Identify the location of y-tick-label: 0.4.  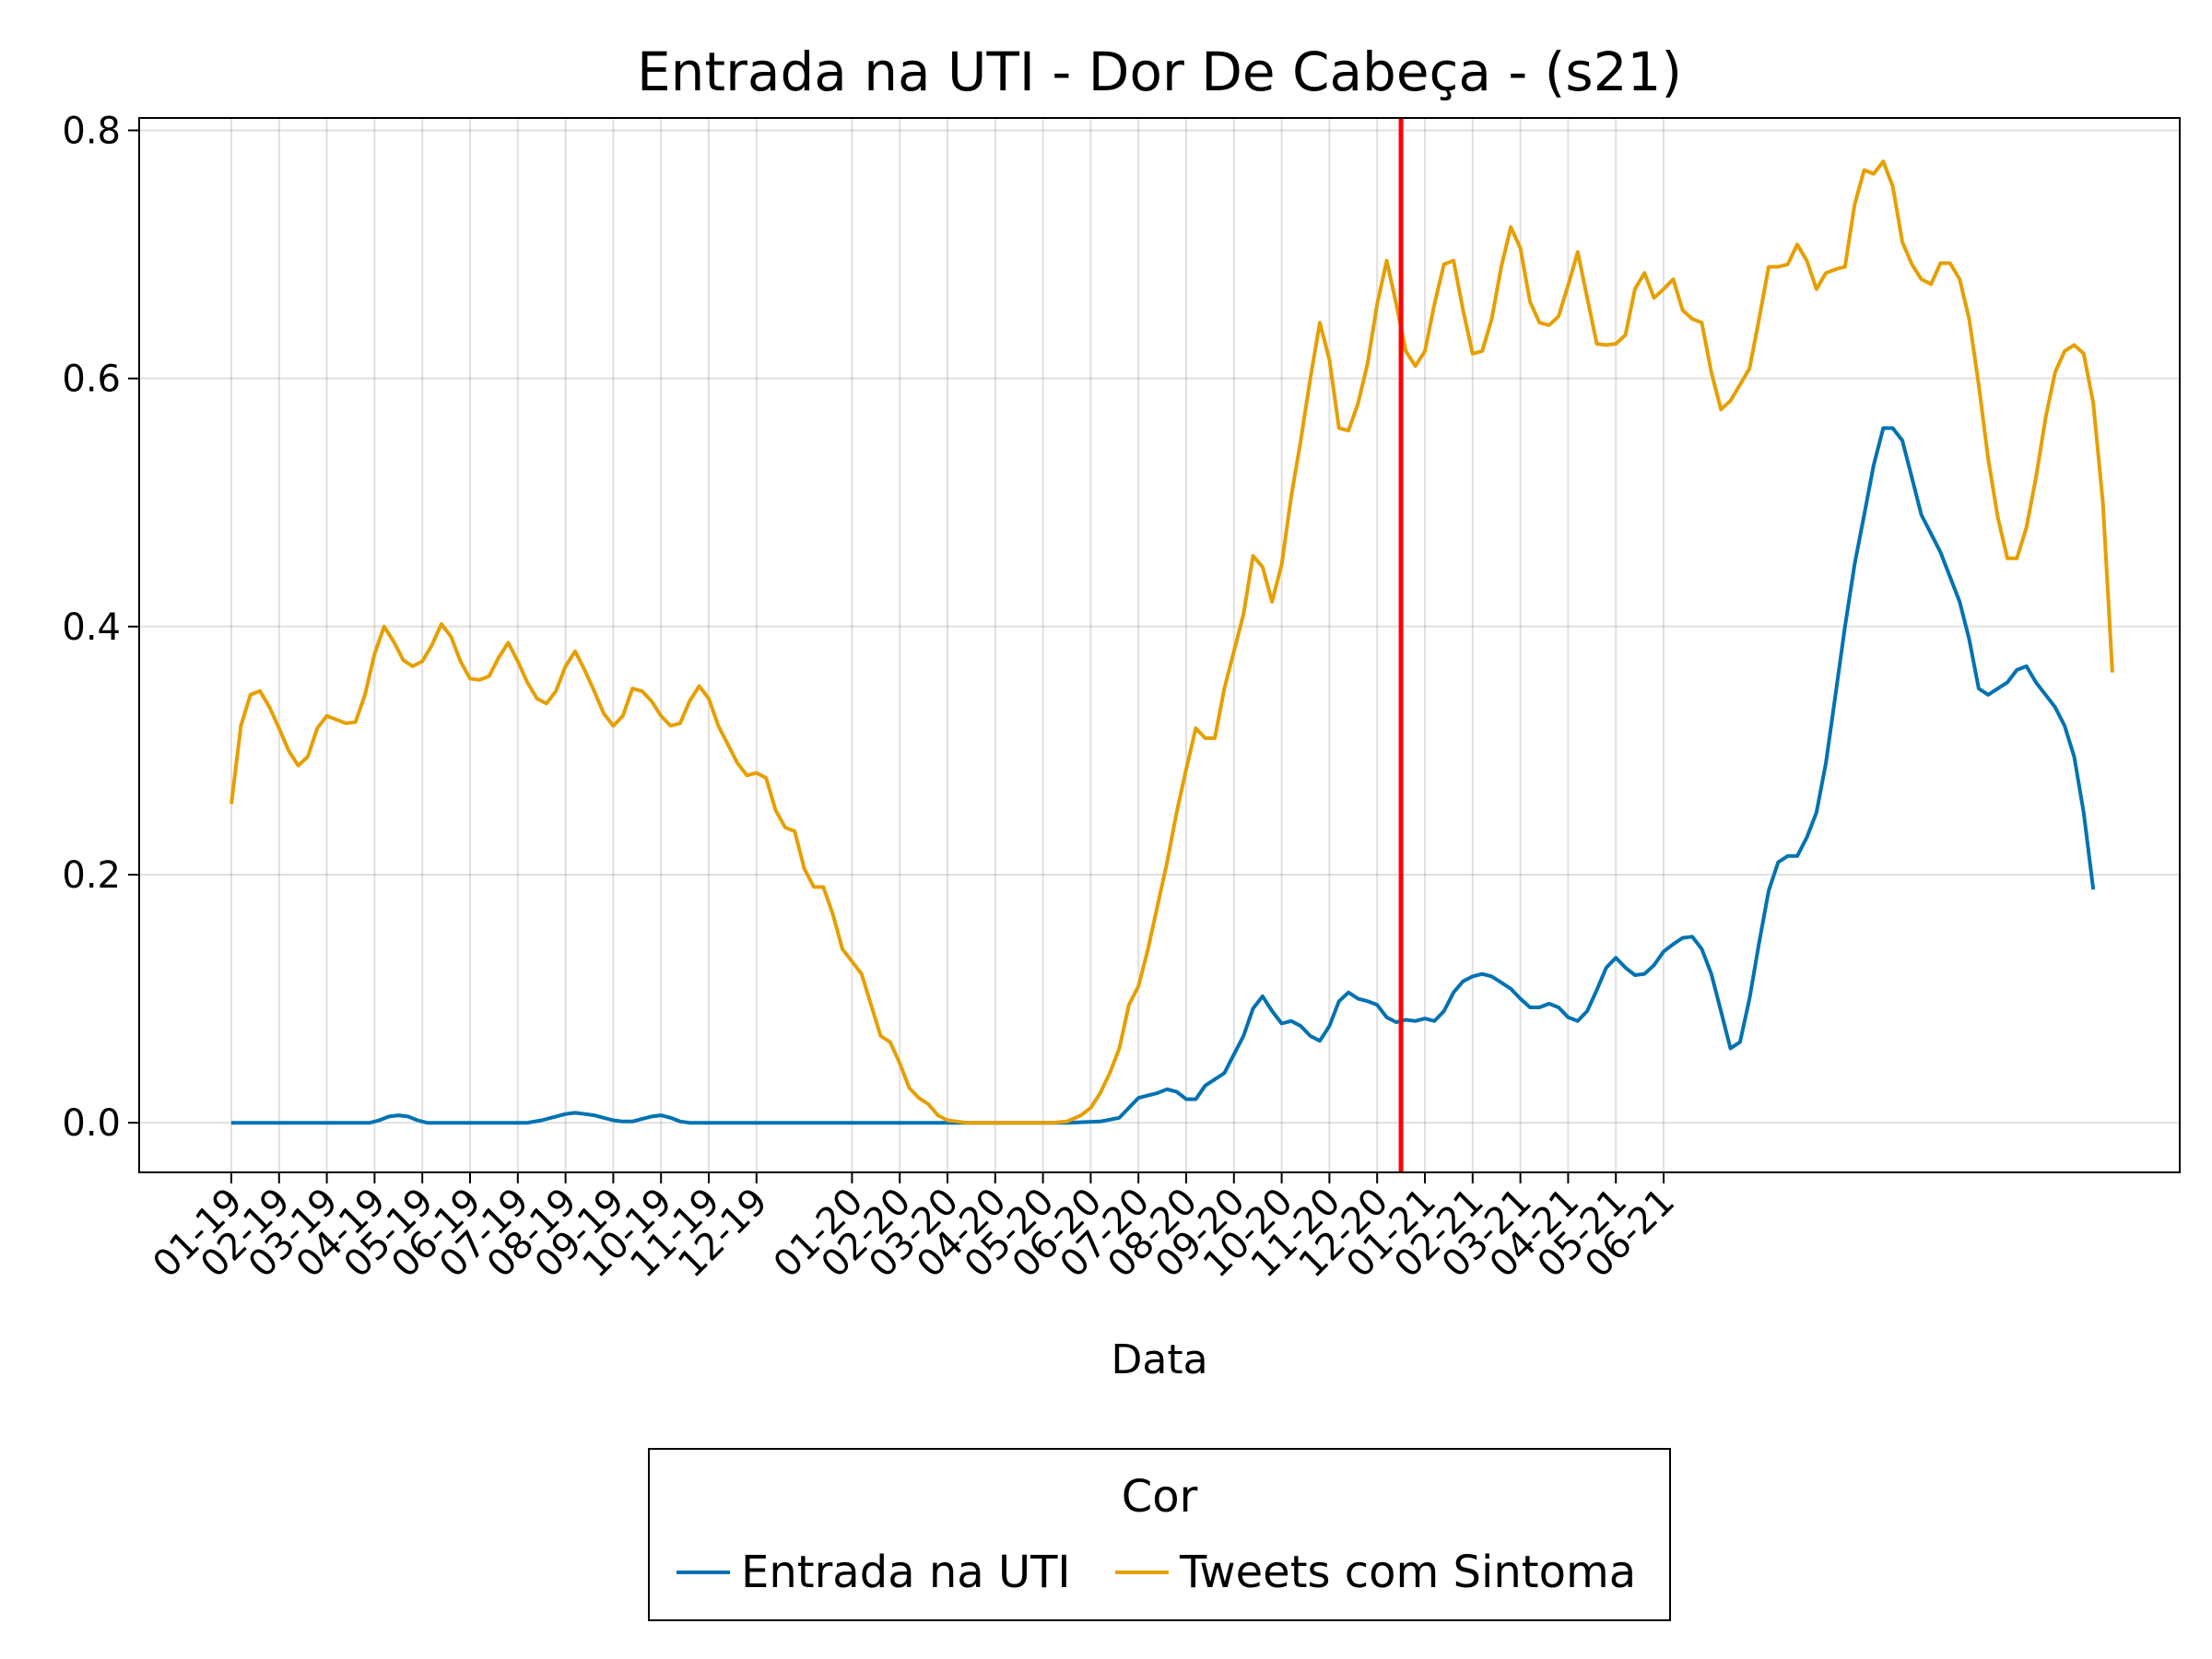
(91, 627).